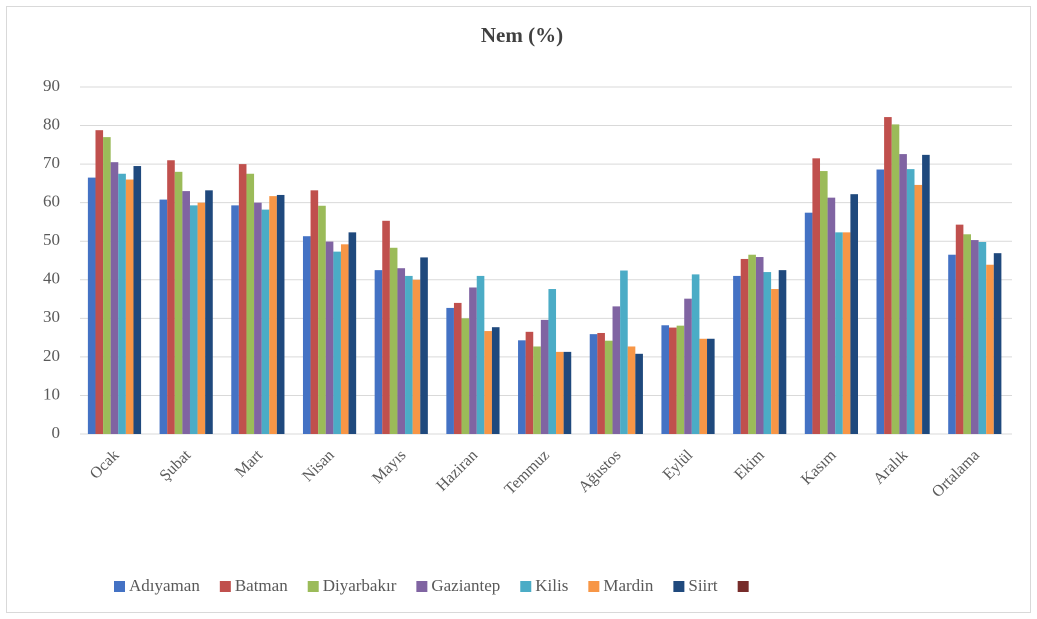 The width and height of the screenshot is (1037, 619). I want to click on legend-label: Diyarbakır, so click(360, 585).